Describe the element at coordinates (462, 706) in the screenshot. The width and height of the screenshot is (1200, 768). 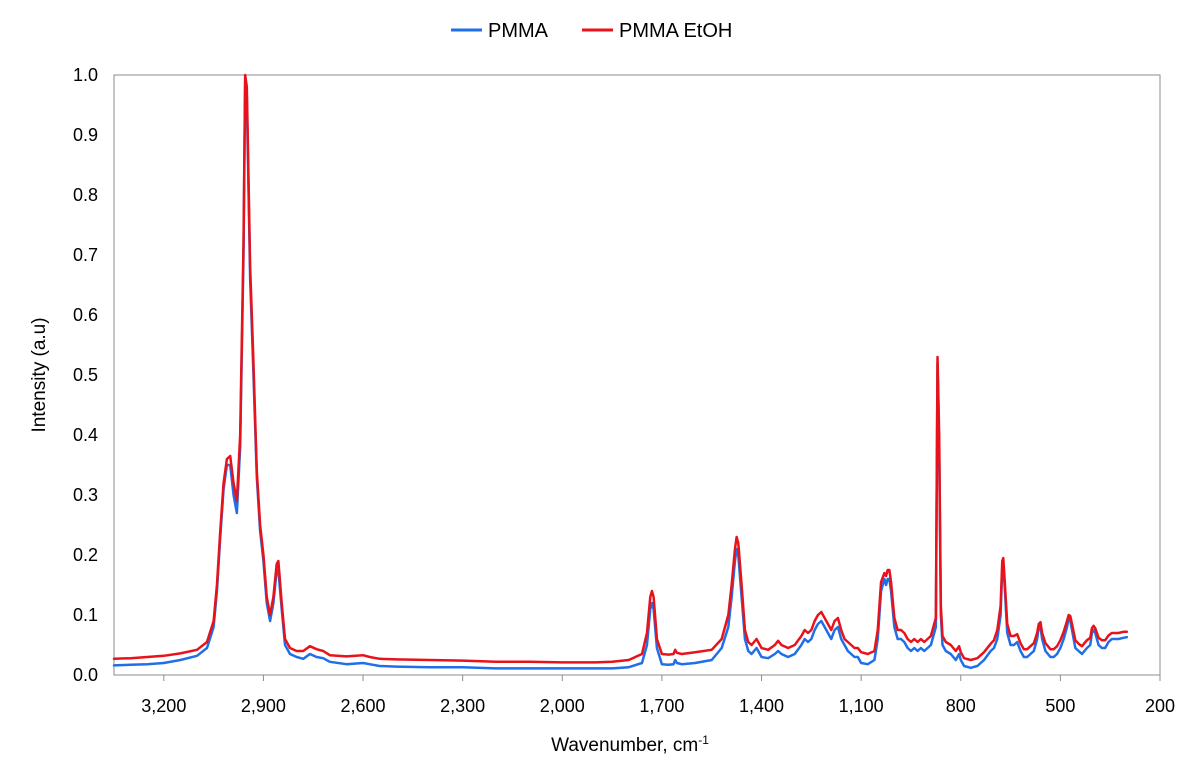
I see `x-tick-label: 2,300` at that location.